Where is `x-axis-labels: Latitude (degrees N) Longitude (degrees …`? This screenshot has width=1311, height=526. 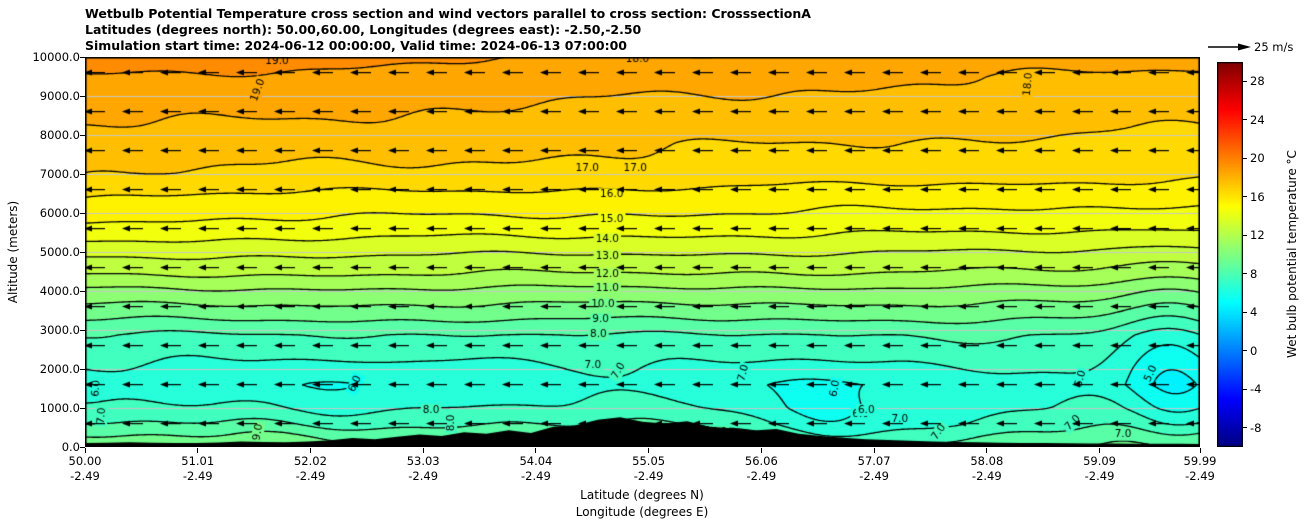
x-axis-labels: Latitude (degrees N) Longitude (degrees … is located at coordinates (642, 504).